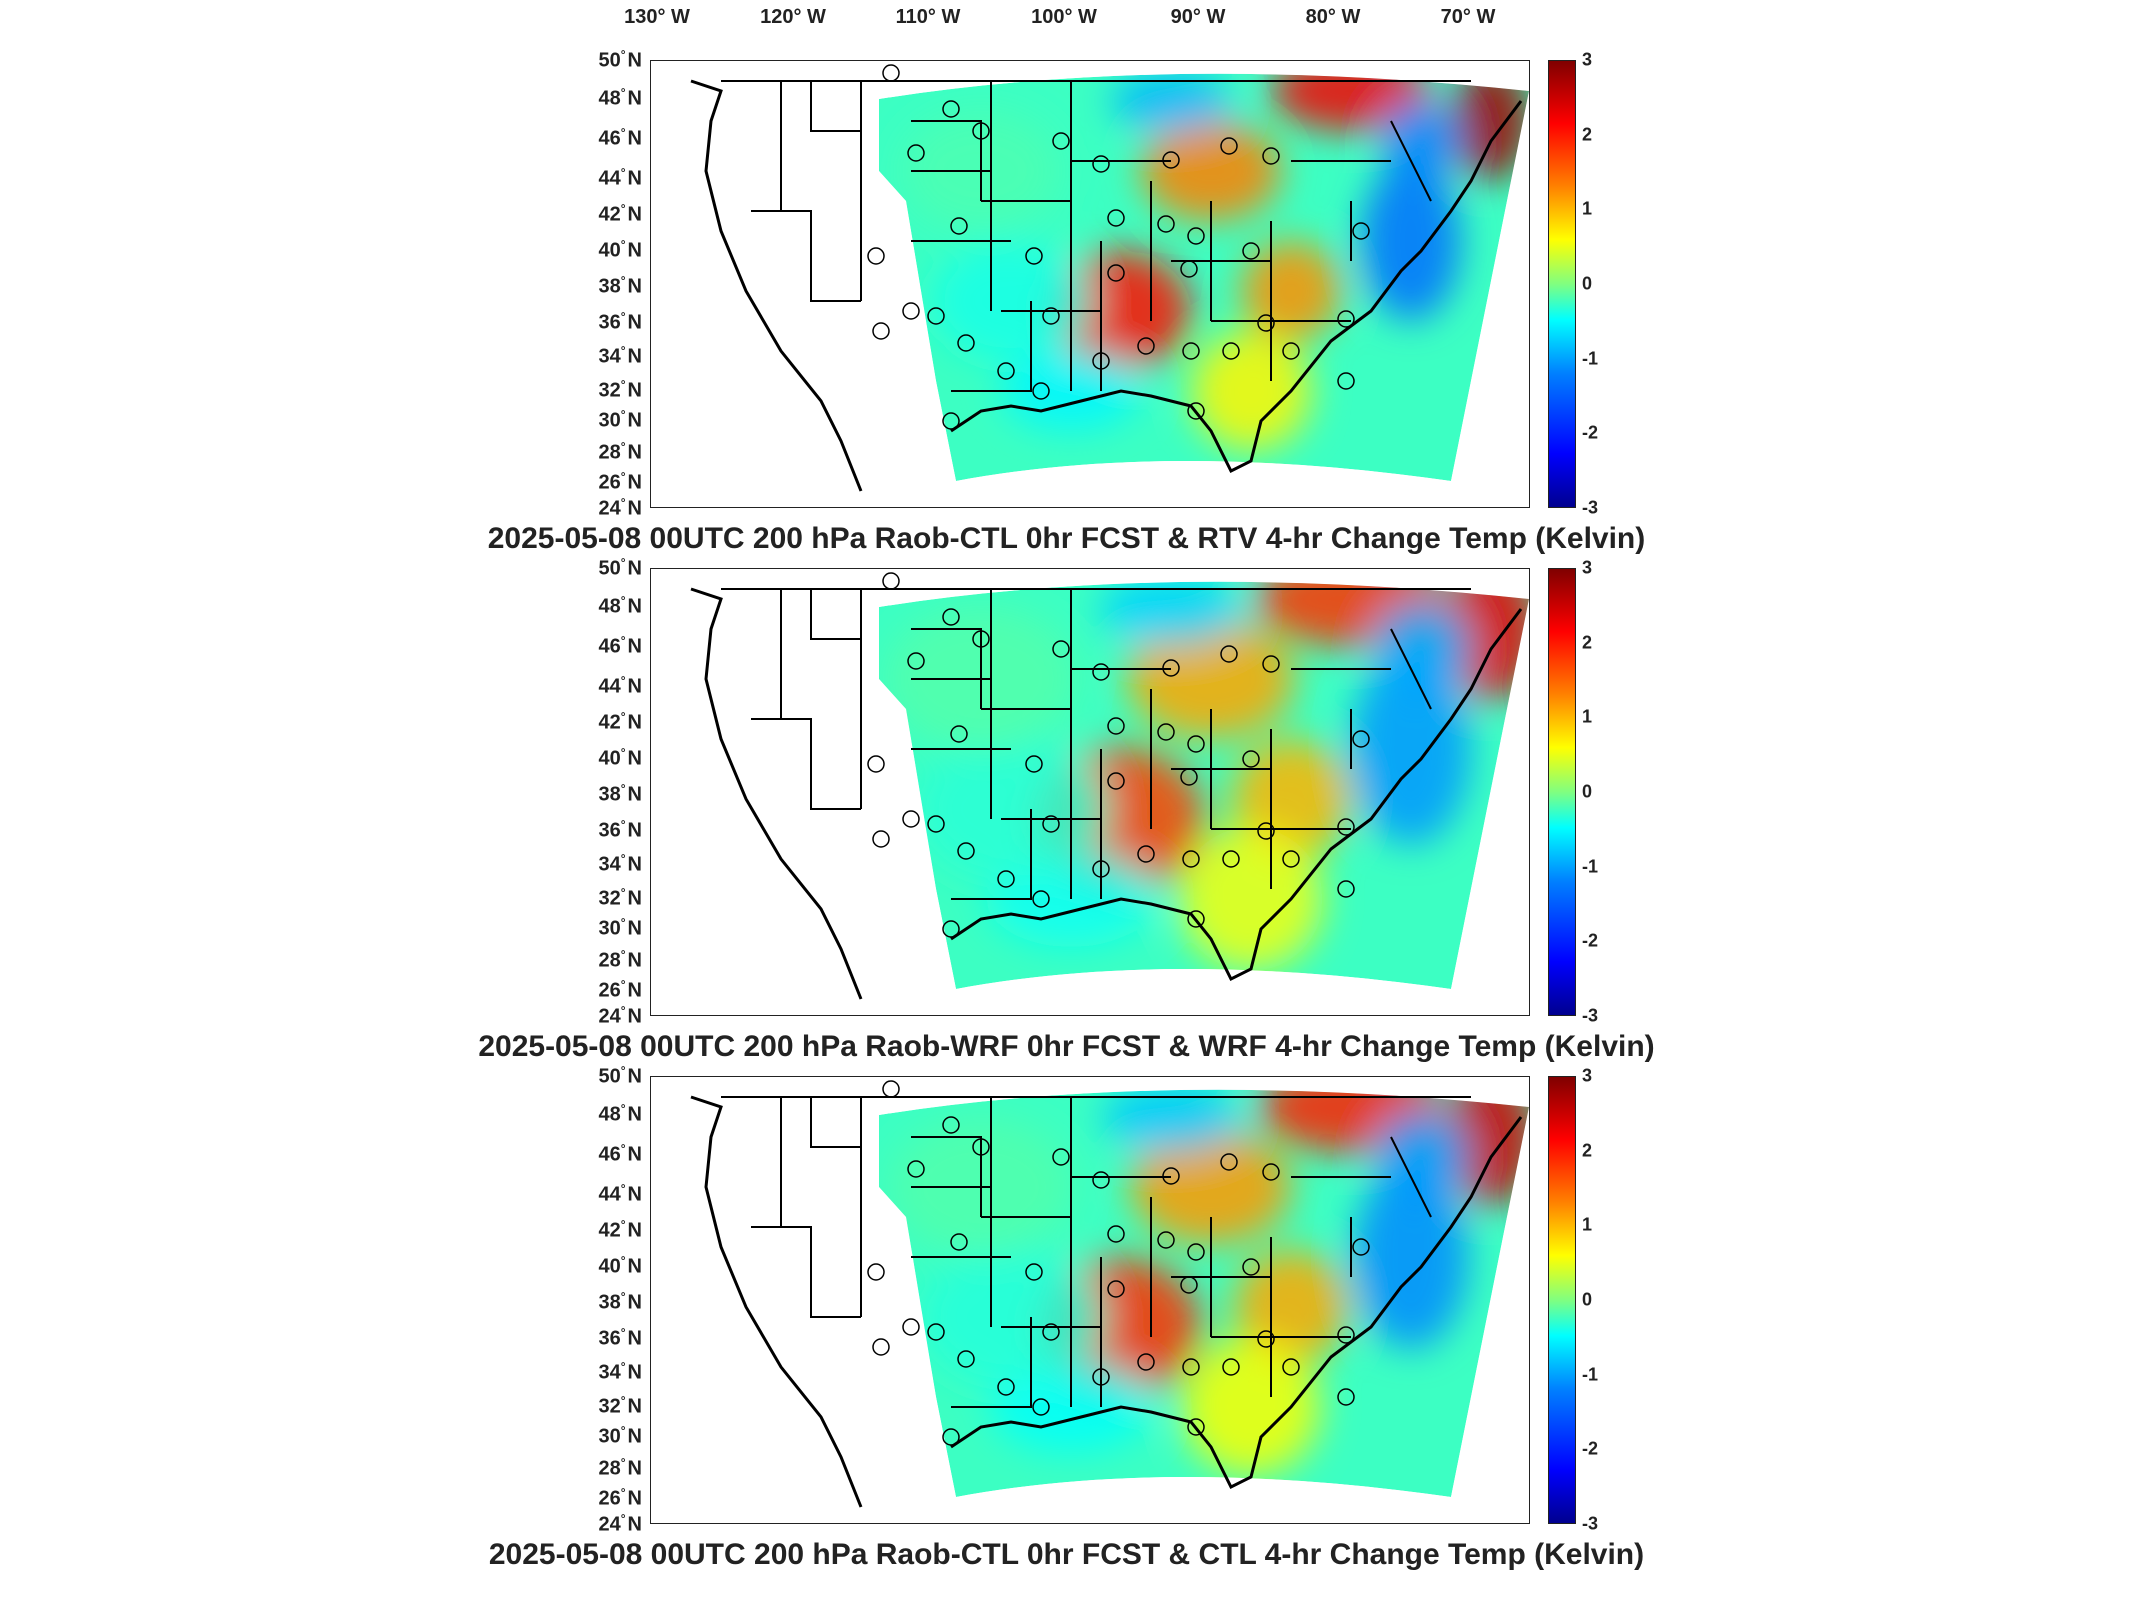 The image size is (2133, 1600). Describe the element at coordinates (620, 1337) in the screenshot. I see `lat-label-36n: 36° N` at that location.